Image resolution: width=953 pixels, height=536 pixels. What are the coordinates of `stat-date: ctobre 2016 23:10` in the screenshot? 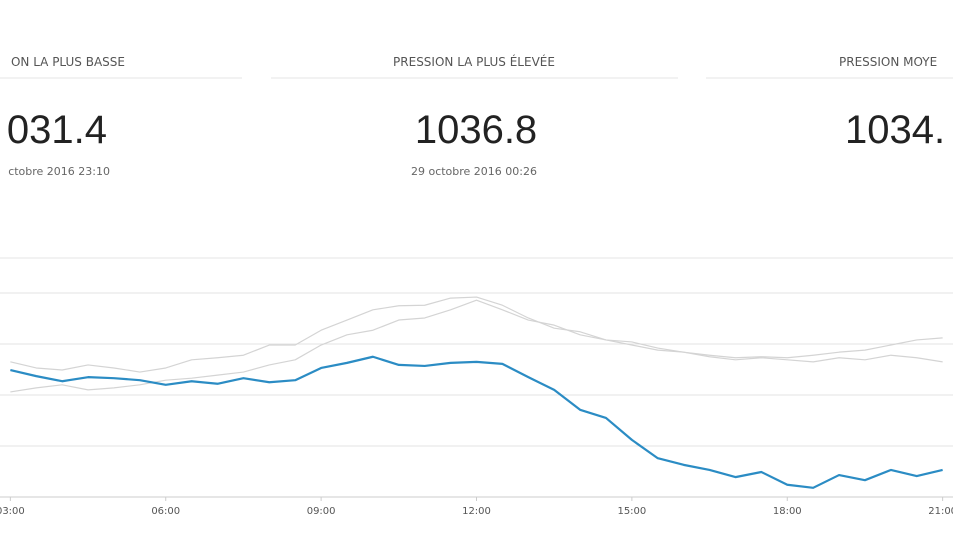 It's located at (59, 171).